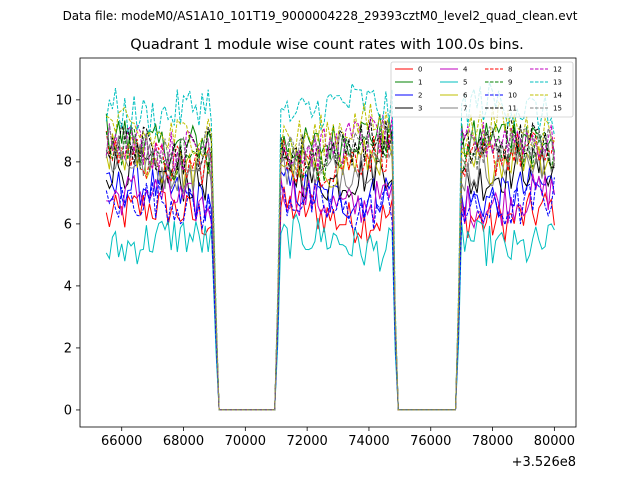  What do you see at coordinates (68, 162) in the screenshot?
I see `y-tick-label: 8` at bounding box center [68, 162].